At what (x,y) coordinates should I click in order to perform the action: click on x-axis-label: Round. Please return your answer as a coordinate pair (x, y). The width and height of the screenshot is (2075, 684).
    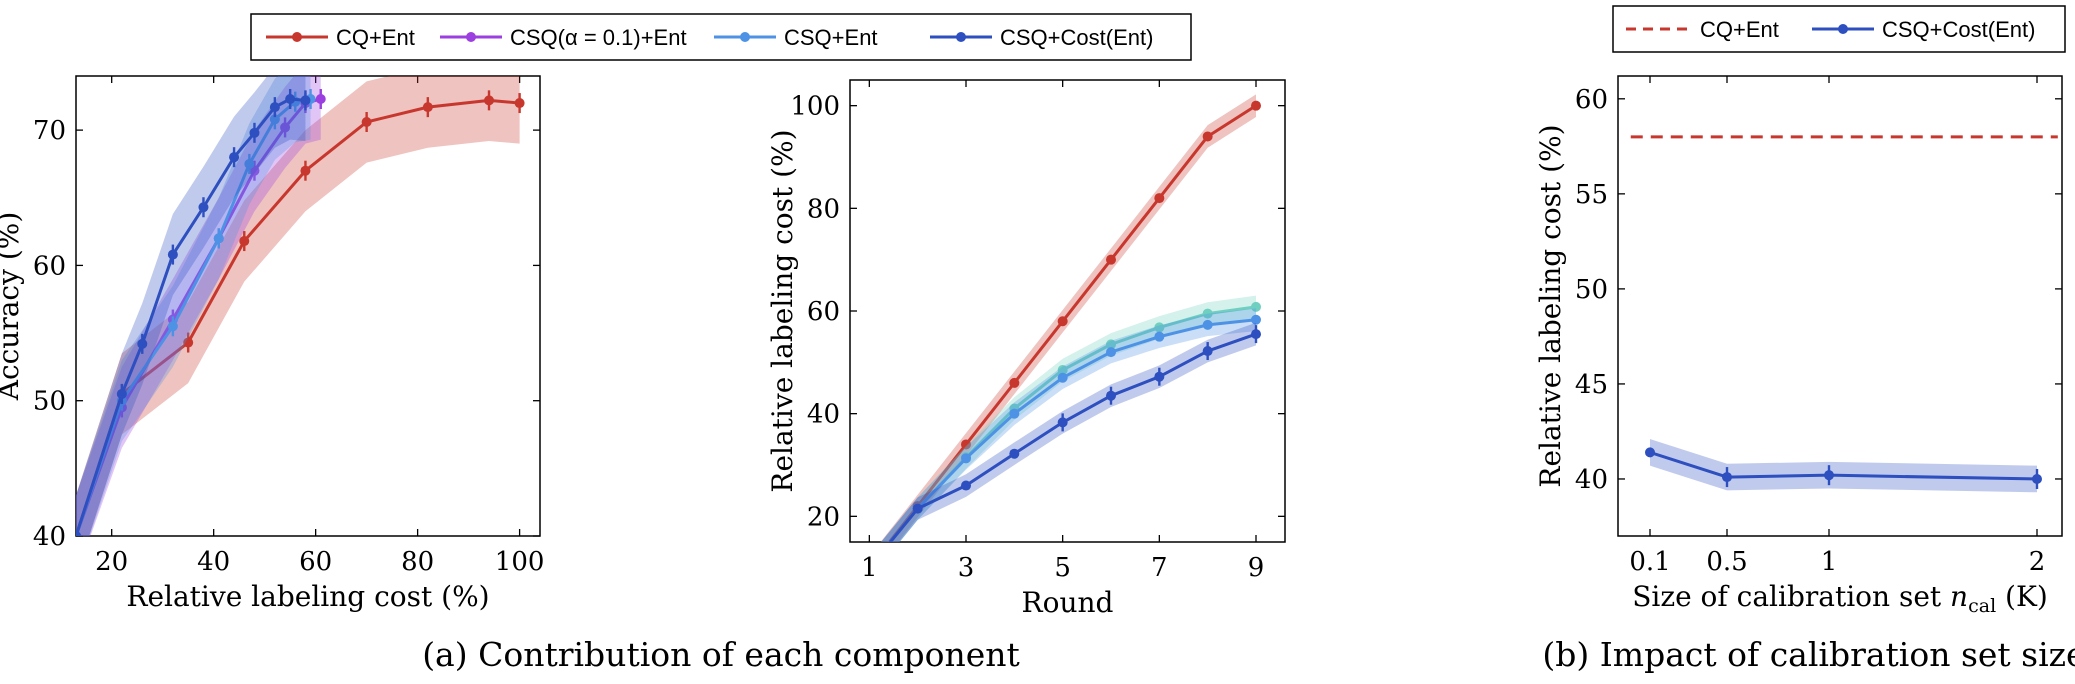
    Looking at the image, I should click on (1068, 602).